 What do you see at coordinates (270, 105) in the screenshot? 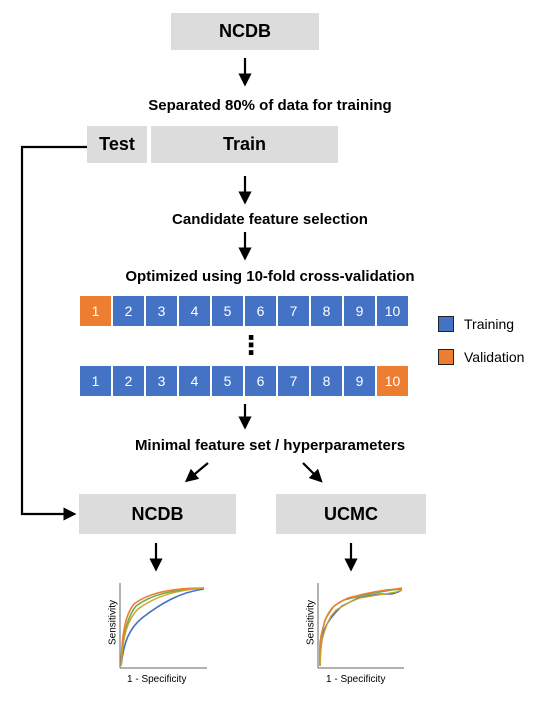
I see `split-step-label: Separated 80% of data for training` at bounding box center [270, 105].